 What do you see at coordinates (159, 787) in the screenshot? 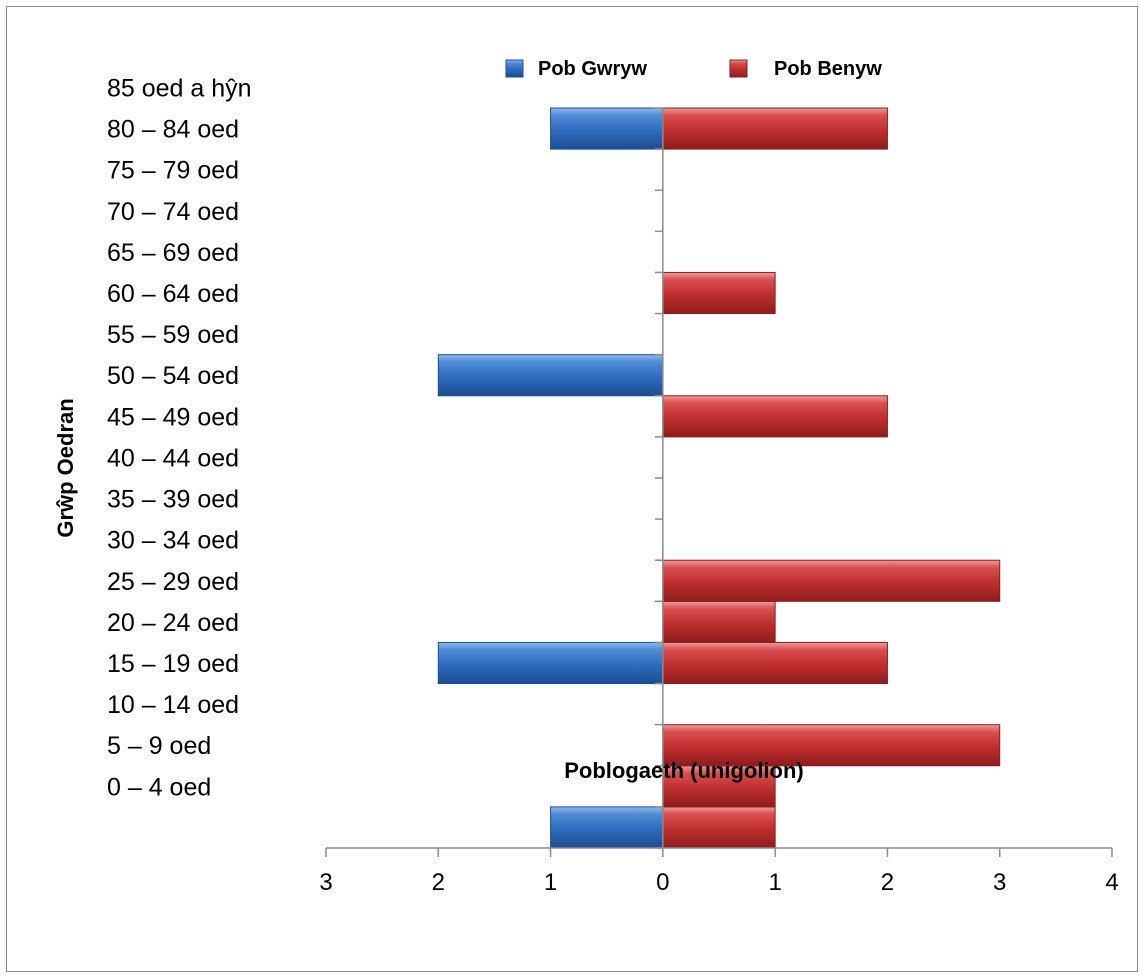
I see `age-group-label: 0 – 4 oed` at bounding box center [159, 787].